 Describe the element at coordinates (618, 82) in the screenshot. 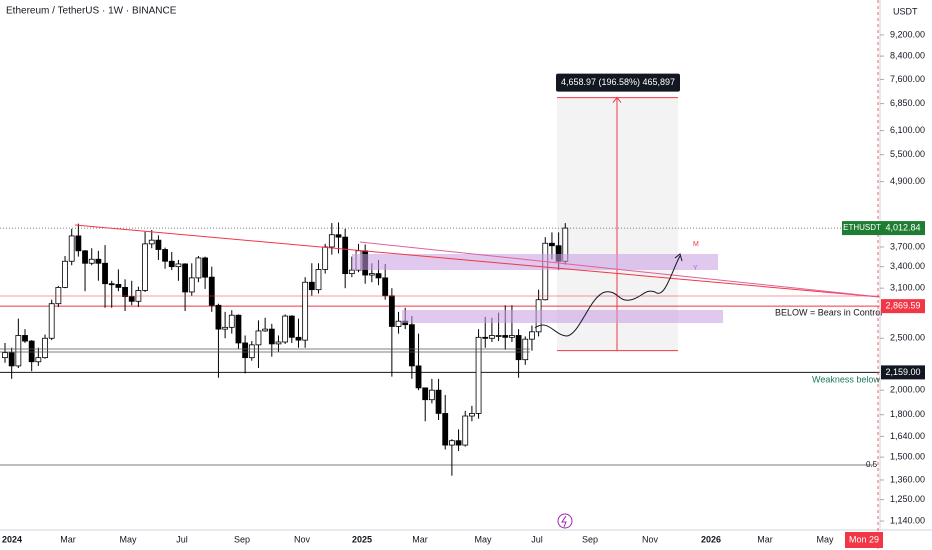

I see `measure-label-bg` at that location.